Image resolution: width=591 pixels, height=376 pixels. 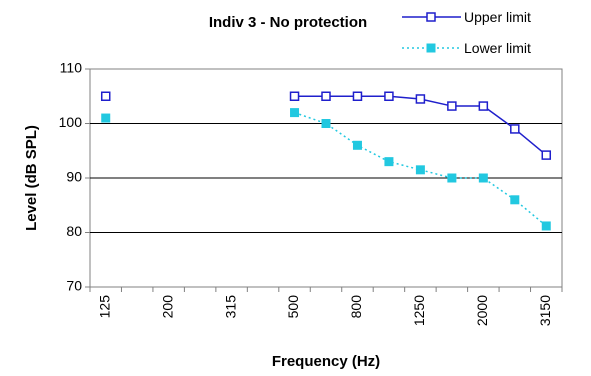 What do you see at coordinates (326, 306) in the screenshot?
I see `x-axis: 125 200 315 500 800 1250 2000 3150` at bounding box center [326, 306].